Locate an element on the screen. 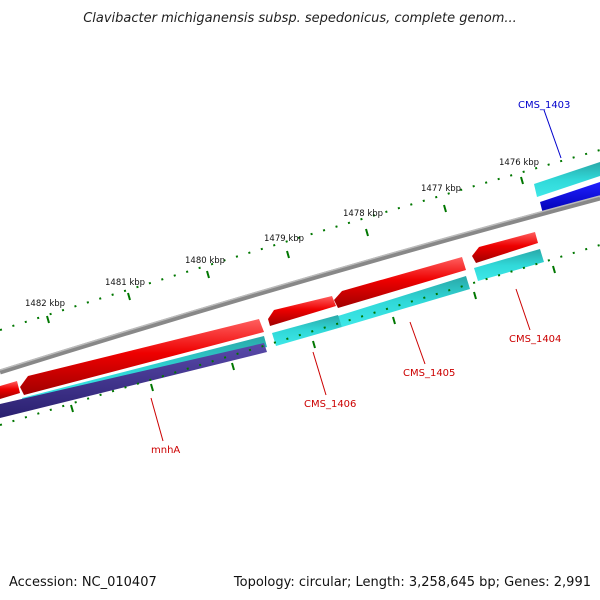 The width and height of the screenshot is (600, 600). cds-reverse-purple is located at coordinates (133, 380).